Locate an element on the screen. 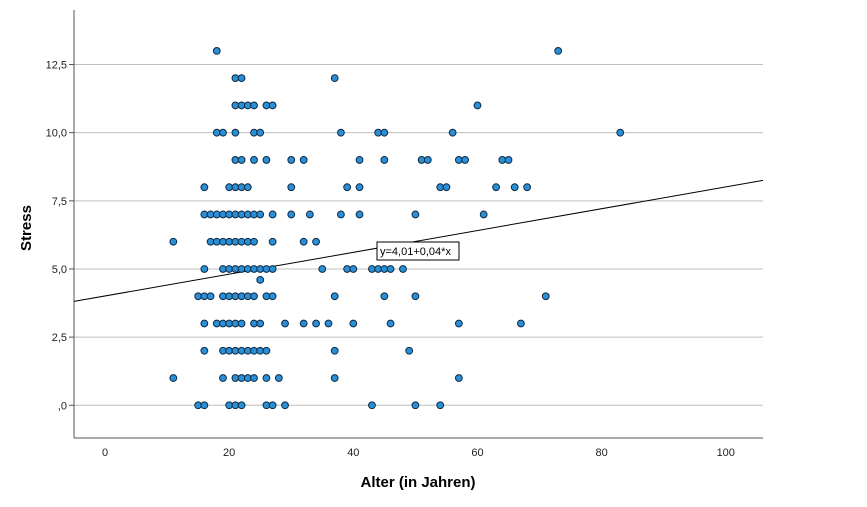  y-tick-label: 7,5 is located at coordinates (59, 202).